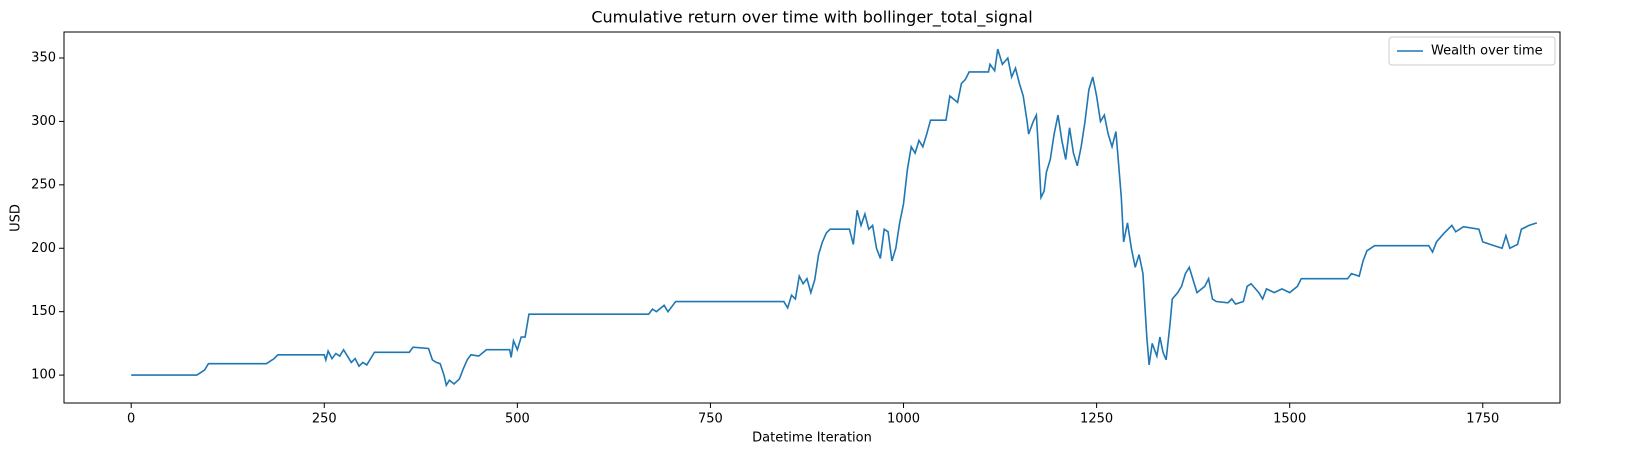 Image resolution: width=1625 pixels, height=470 pixels. I want to click on x-tick-label: 500, so click(517, 419).